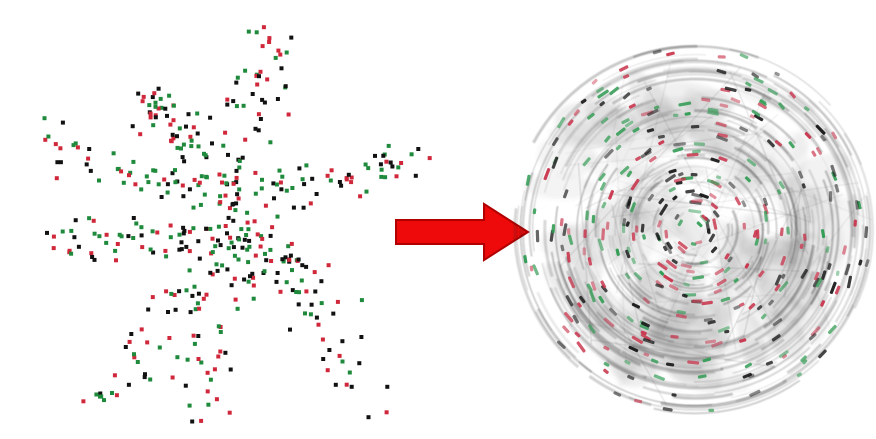 This screenshot has width=876, height=439. What do you see at coordinates (462, 232) in the screenshot?
I see `right-arrow-icon` at bounding box center [462, 232].